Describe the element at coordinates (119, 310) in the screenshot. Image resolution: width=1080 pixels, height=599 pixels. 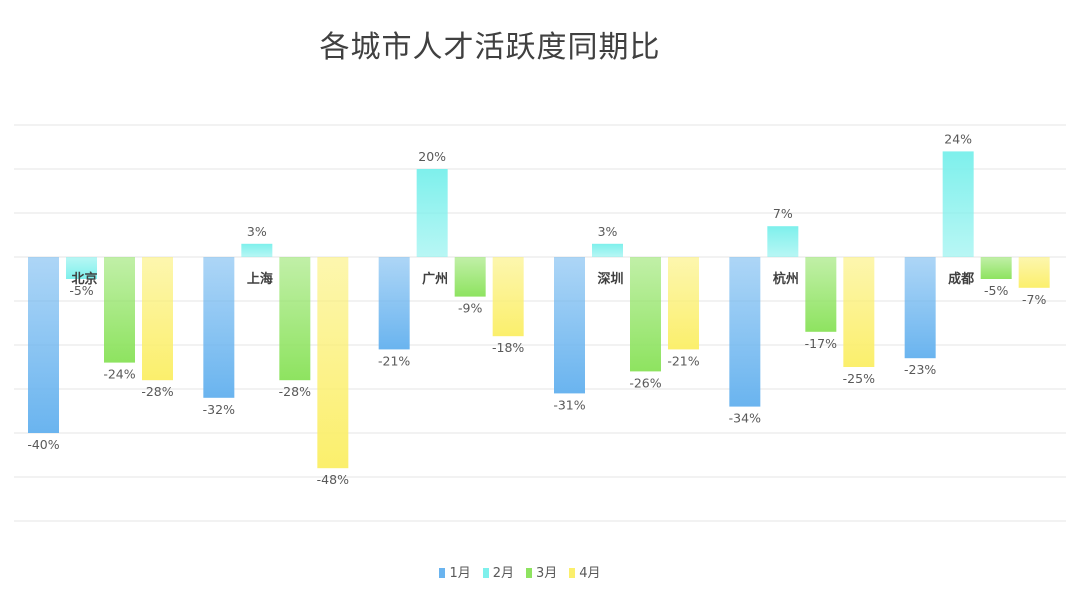
I see `bar-3月-北京` at that location.